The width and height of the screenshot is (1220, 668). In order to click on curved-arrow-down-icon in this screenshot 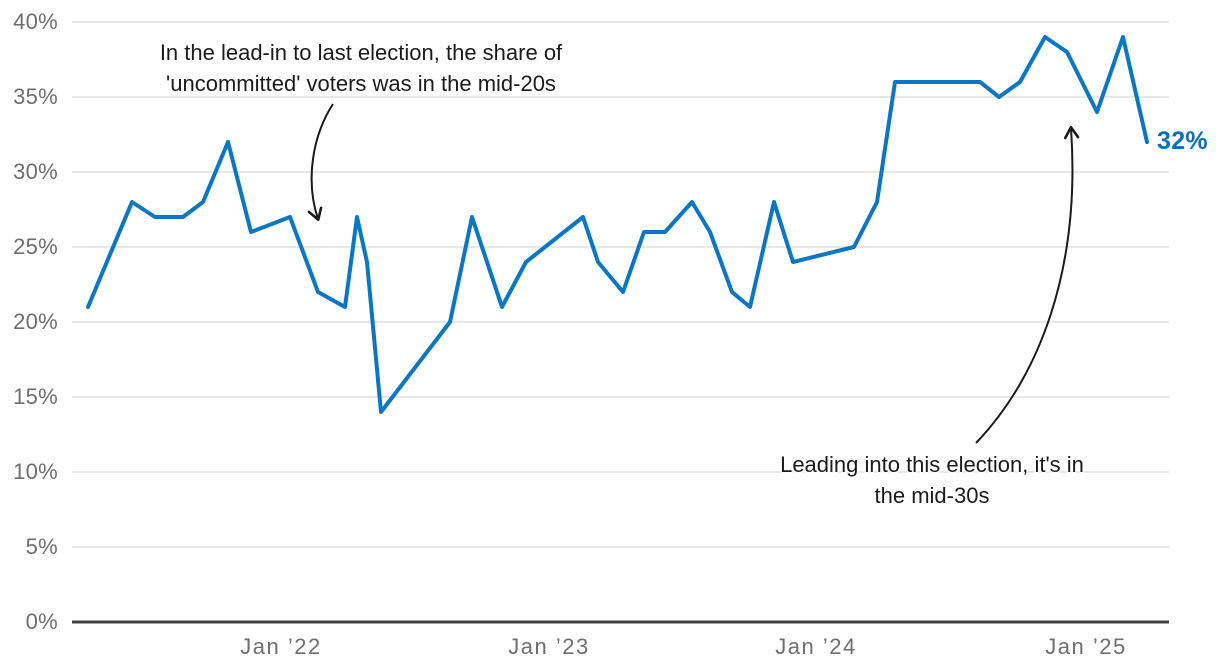, I will do `click(320, 162)`.